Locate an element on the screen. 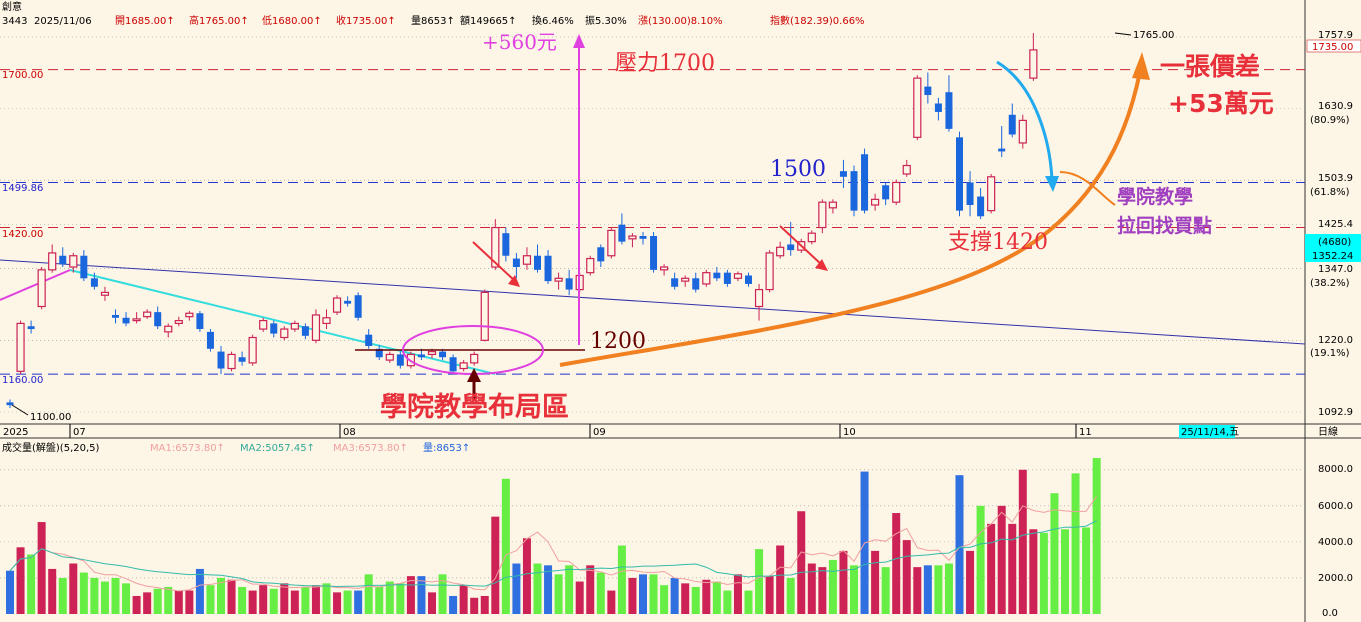 The image size is (1361, 622). spread-label-1: 一張價差 is located at coordinates (1210, 66).